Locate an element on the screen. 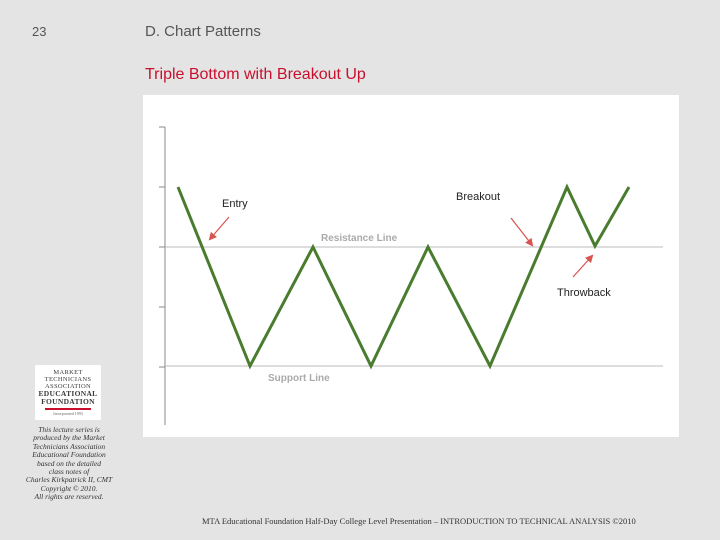 This screenshot has height=540, width=720. credit-line: produced by the Market is located at coordinates (69, 438).